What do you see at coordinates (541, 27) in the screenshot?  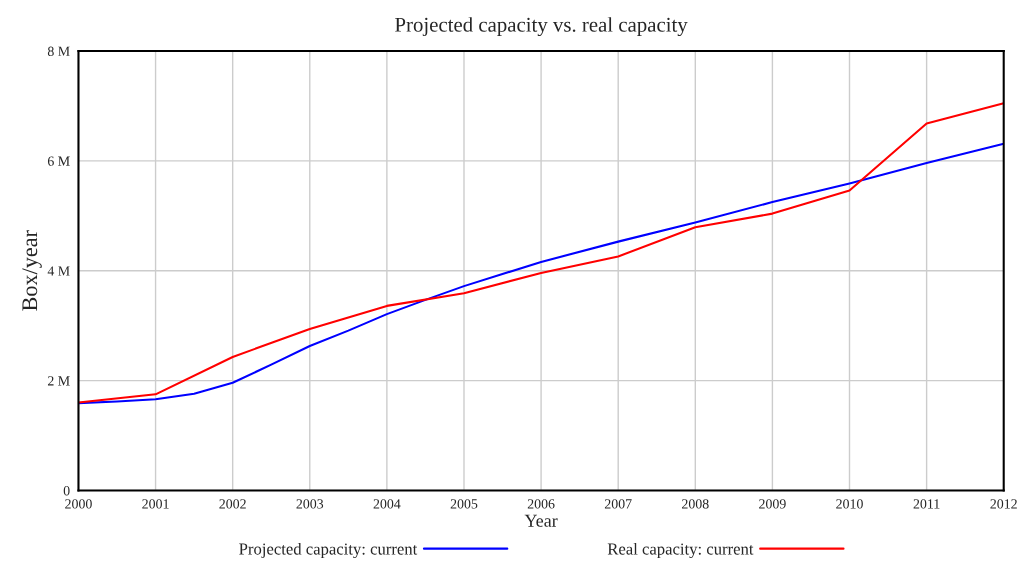 I see `chart-title: Projected capacity vs. real capacity` at bounding box center [541, 27].